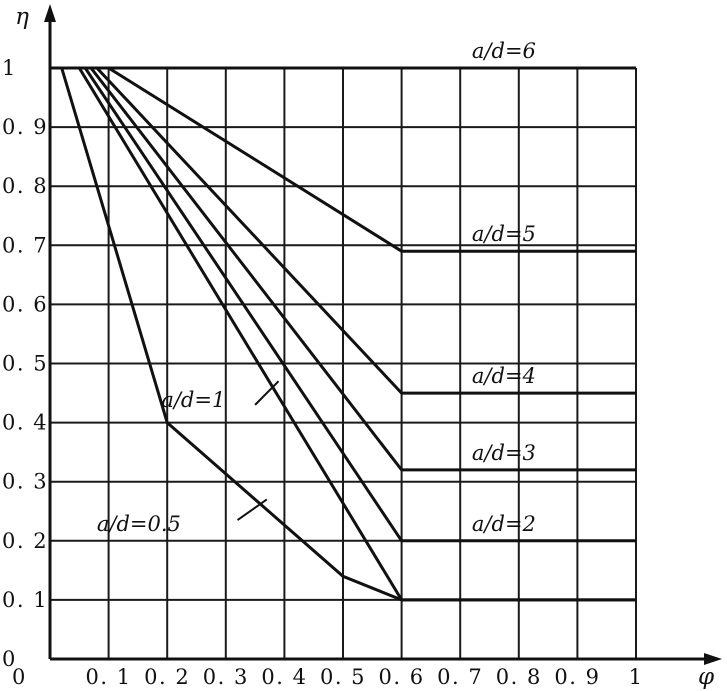 The width and height of the screenshot is (727, 691). Describe the element at coordinates (519, 677) in the screenshot. I see `x-tick-label: 0. 8` at that location.